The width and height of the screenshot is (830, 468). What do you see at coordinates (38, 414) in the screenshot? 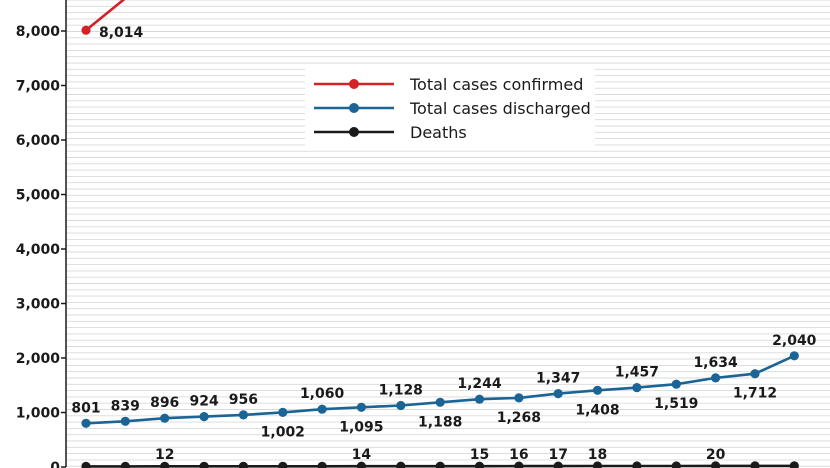
I see `y-tick-label: 1,000` at bounding box center [38, 414].